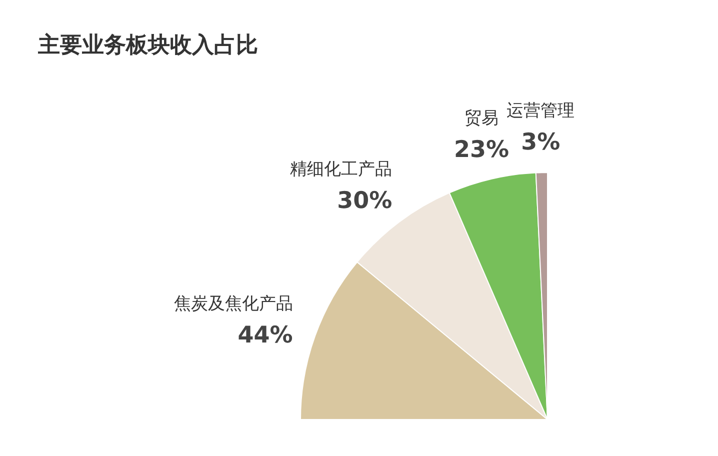 The width and height of the screenshot is (718, 456). What do you see at coordinates (233, 304) in the screenshot?
I see `slice-label: 焦炭及焦化产品` at bounding box center [233, 304].